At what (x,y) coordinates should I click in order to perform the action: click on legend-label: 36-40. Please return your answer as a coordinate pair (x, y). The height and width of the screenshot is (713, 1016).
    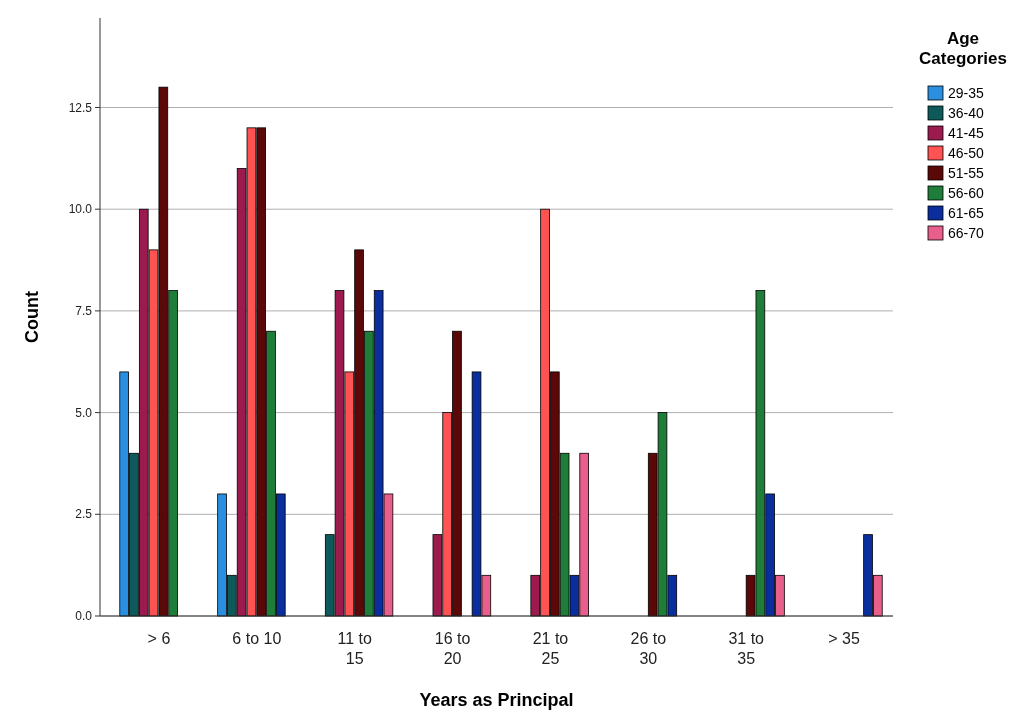
    Looking at the image, I should click on (966, 112).